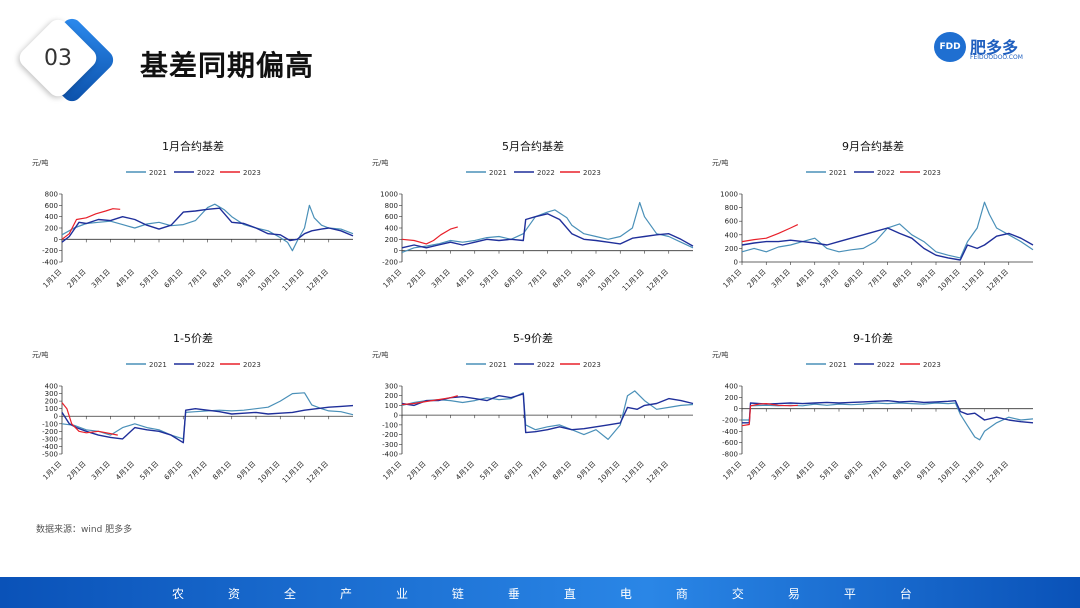 Image resolution: width=1080 pixels, height=608 pixels. Describe the element at coordinates (533, 338) in the screenshot. I see `chart-title: 5-9价差` at that location.